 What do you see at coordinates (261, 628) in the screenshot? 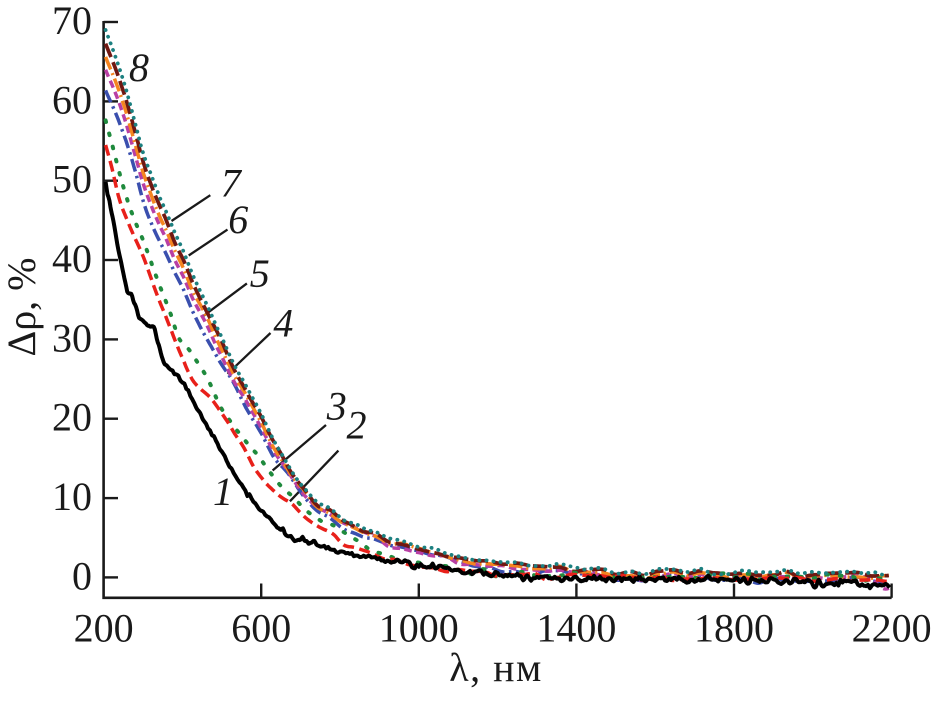
I see `svg-text: 600` at bounding box center [261, 628].